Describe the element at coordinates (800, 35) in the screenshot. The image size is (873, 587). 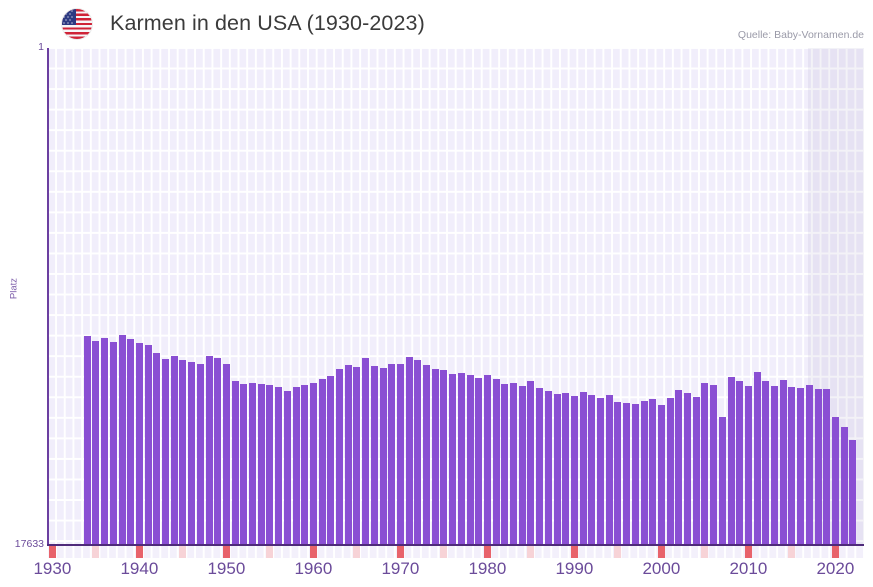
I see `source-credit: Quelle: Baby-Vornamen.de` at that location.